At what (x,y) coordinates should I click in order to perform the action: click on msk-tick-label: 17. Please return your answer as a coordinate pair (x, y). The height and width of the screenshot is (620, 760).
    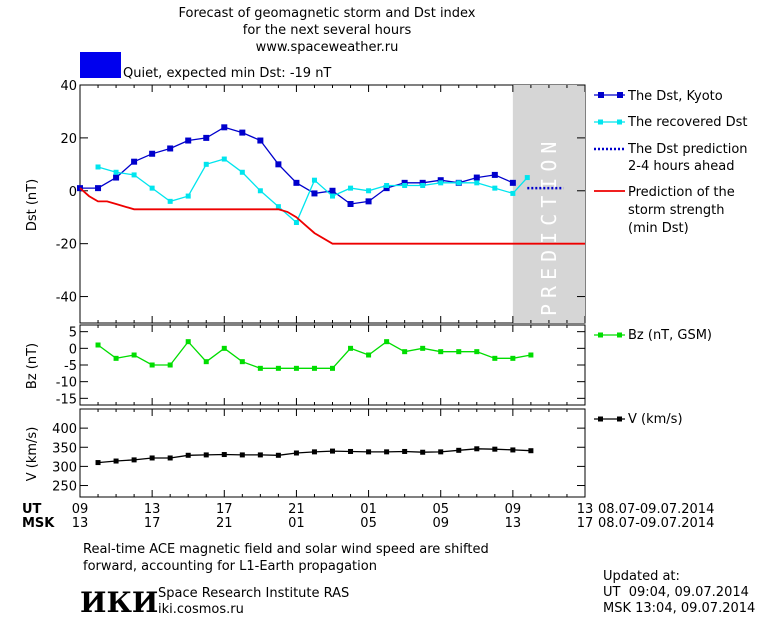
    Looking at the image, I should click on (585, 523).